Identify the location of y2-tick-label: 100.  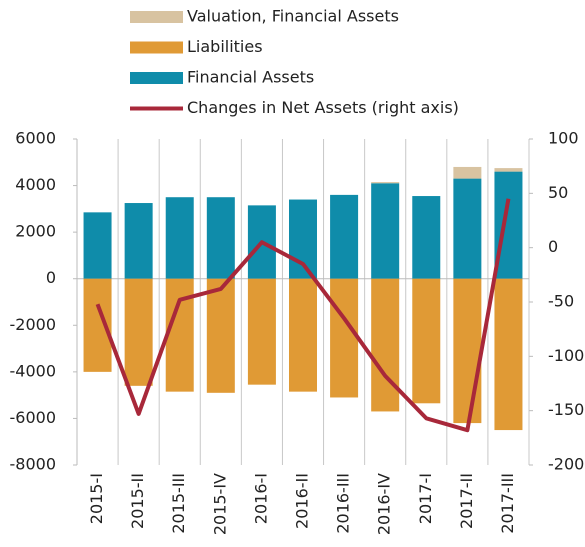
(563, 138).